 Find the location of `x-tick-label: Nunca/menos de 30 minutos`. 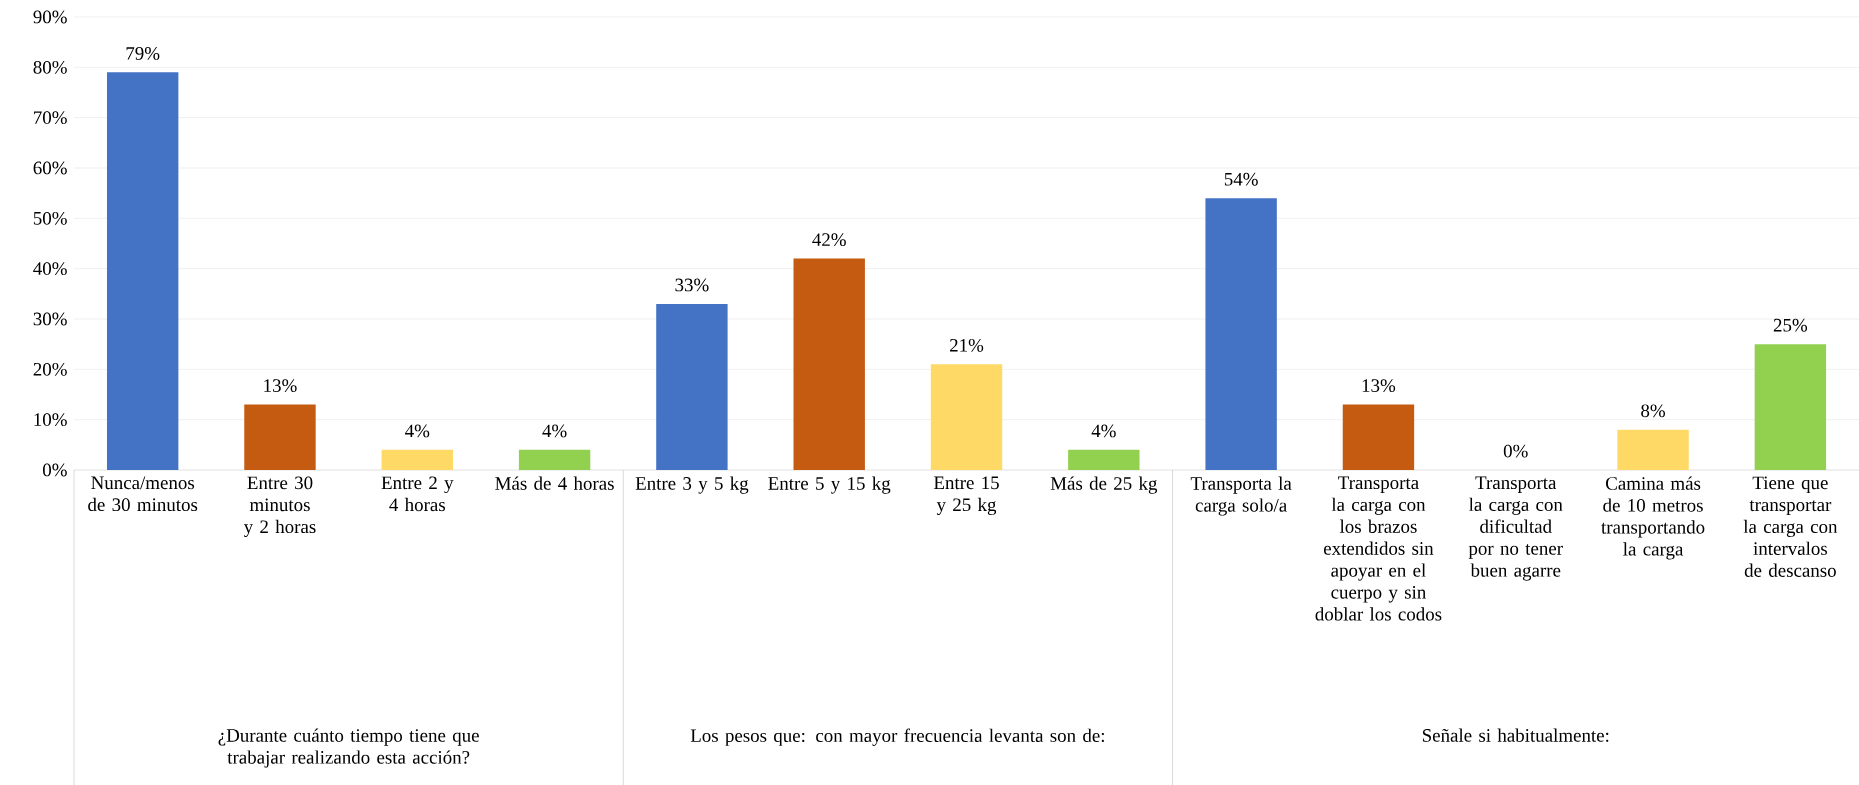

x-tick-label: Nunca/menos de 30 minutos is located at coordinates (143, 494).